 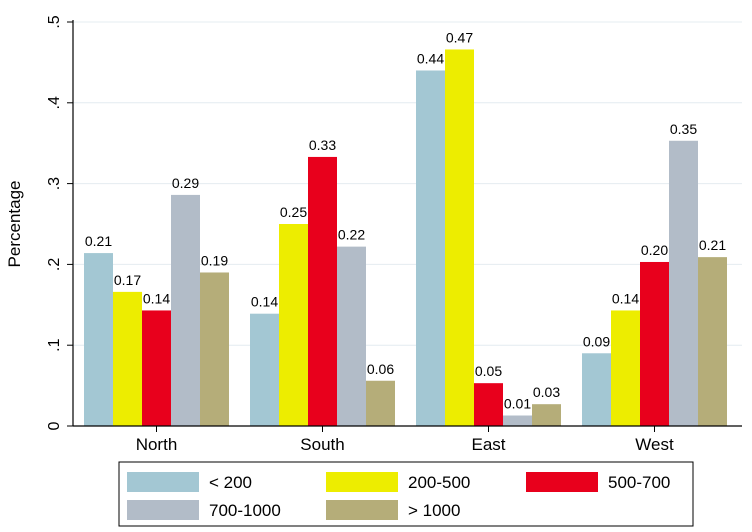 What do you see at coordinates (245, 510) in the screenshot?
I see `legend-label: 700-1000` at bounding box center [245, 510].